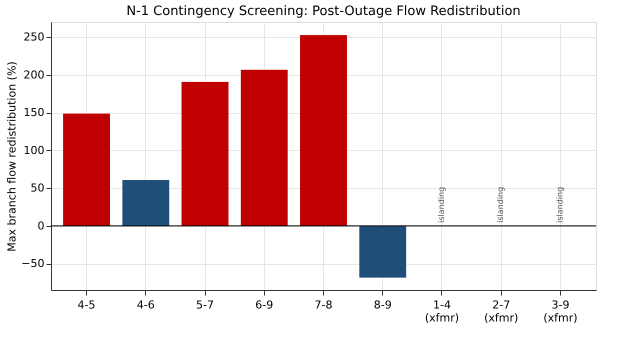  Describe the element at coordinates (87, 305) in the screenshot. I see `x-tick-label: 4-5` at that location.